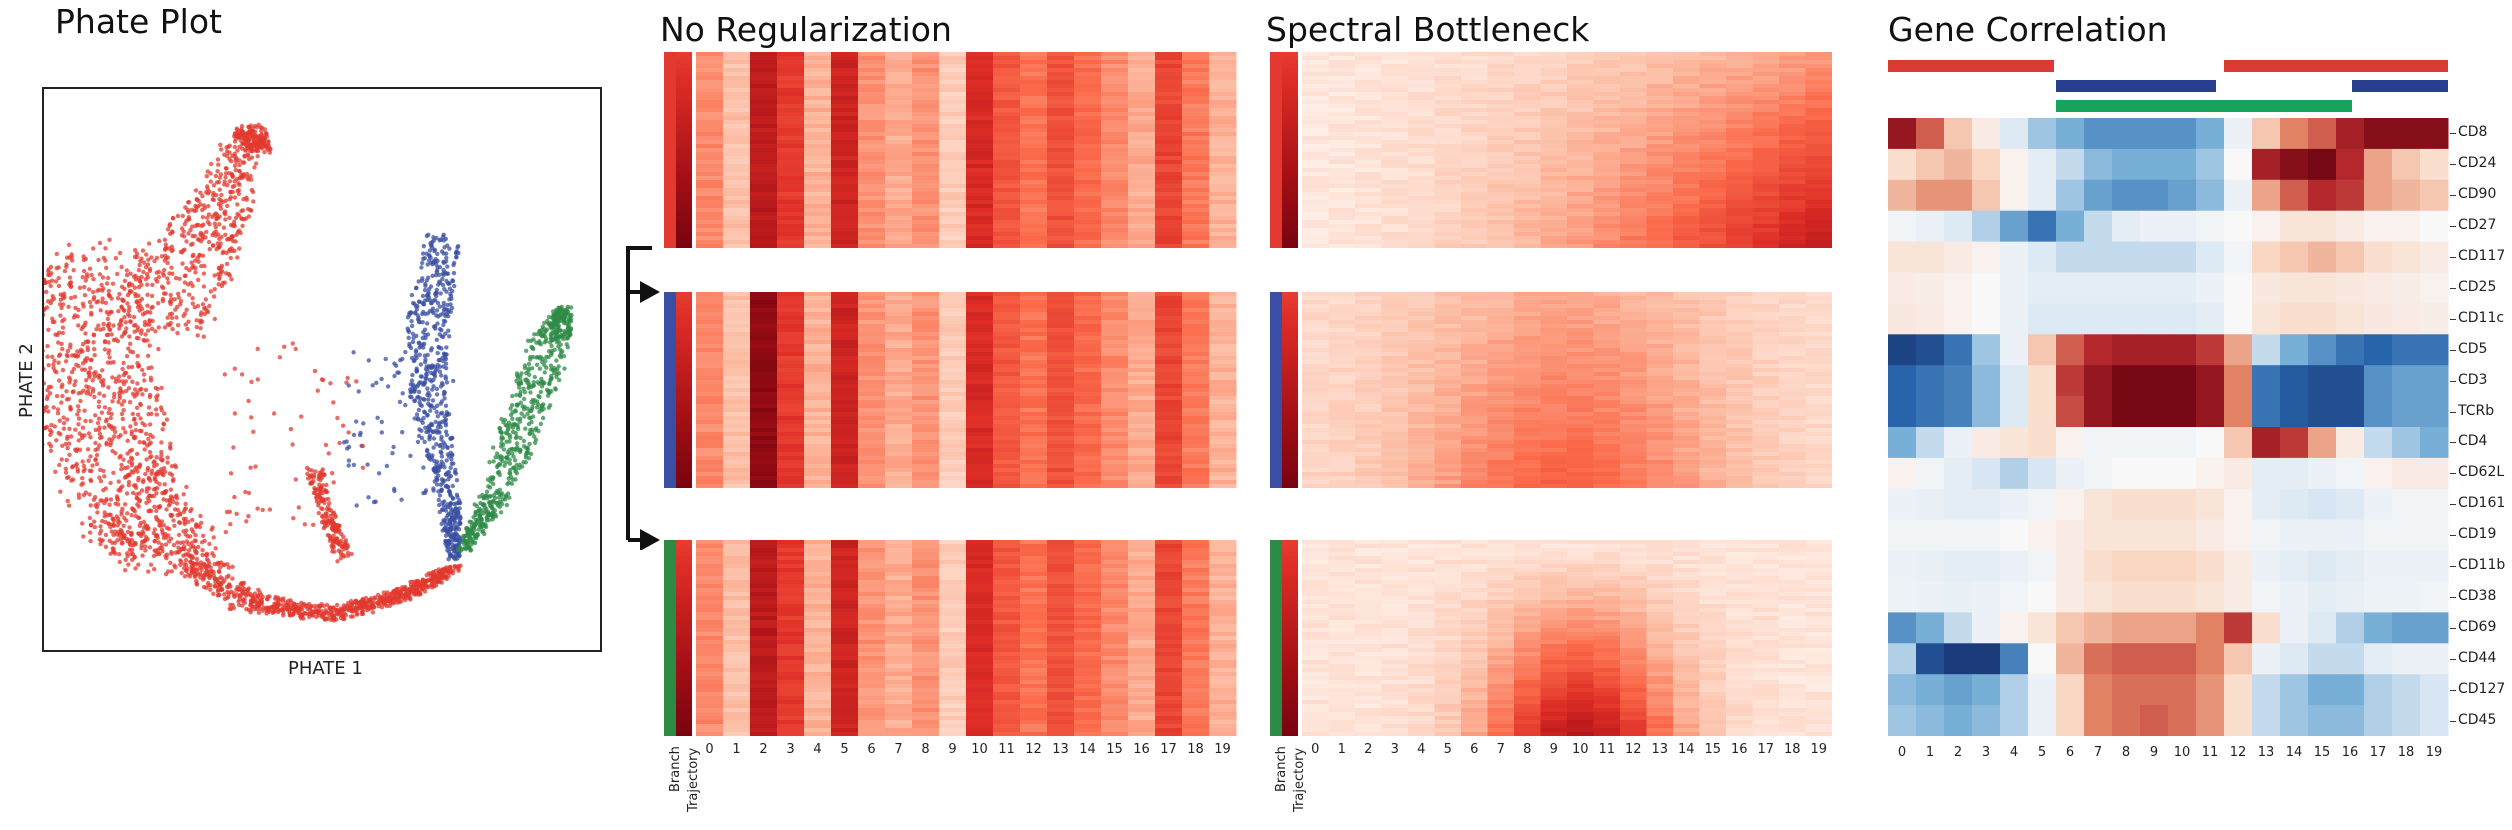  What do you see at coordinates (2169, 88) in the screenshot?
I see `gene-corr-top-bars` at bounding box center [2169, 88].